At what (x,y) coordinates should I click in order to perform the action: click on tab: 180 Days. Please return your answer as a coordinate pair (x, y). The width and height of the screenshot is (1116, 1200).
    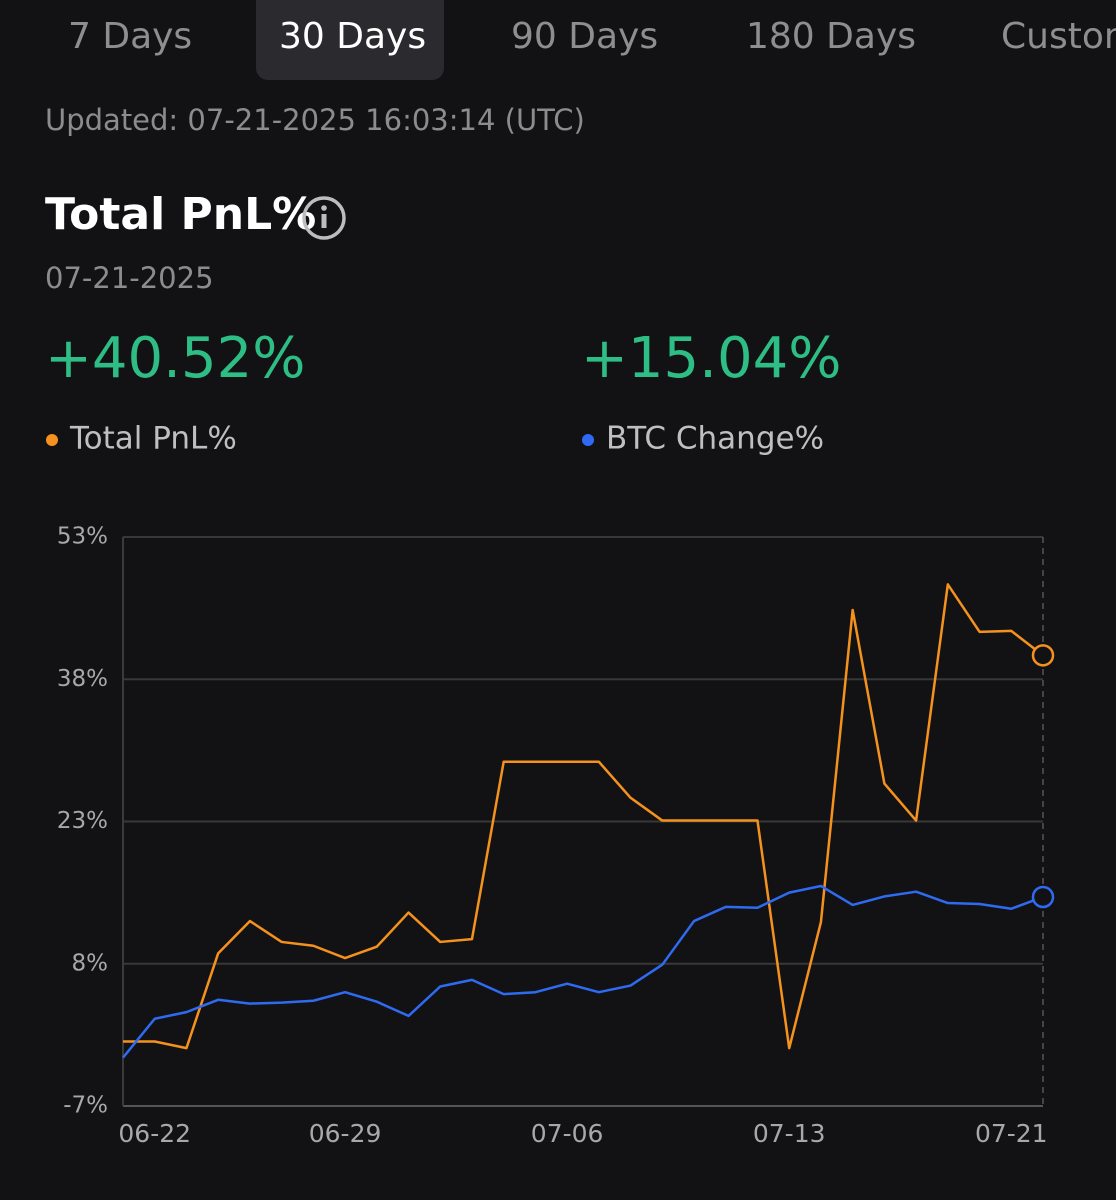
    Looking at the image, I should click on (831, 36).